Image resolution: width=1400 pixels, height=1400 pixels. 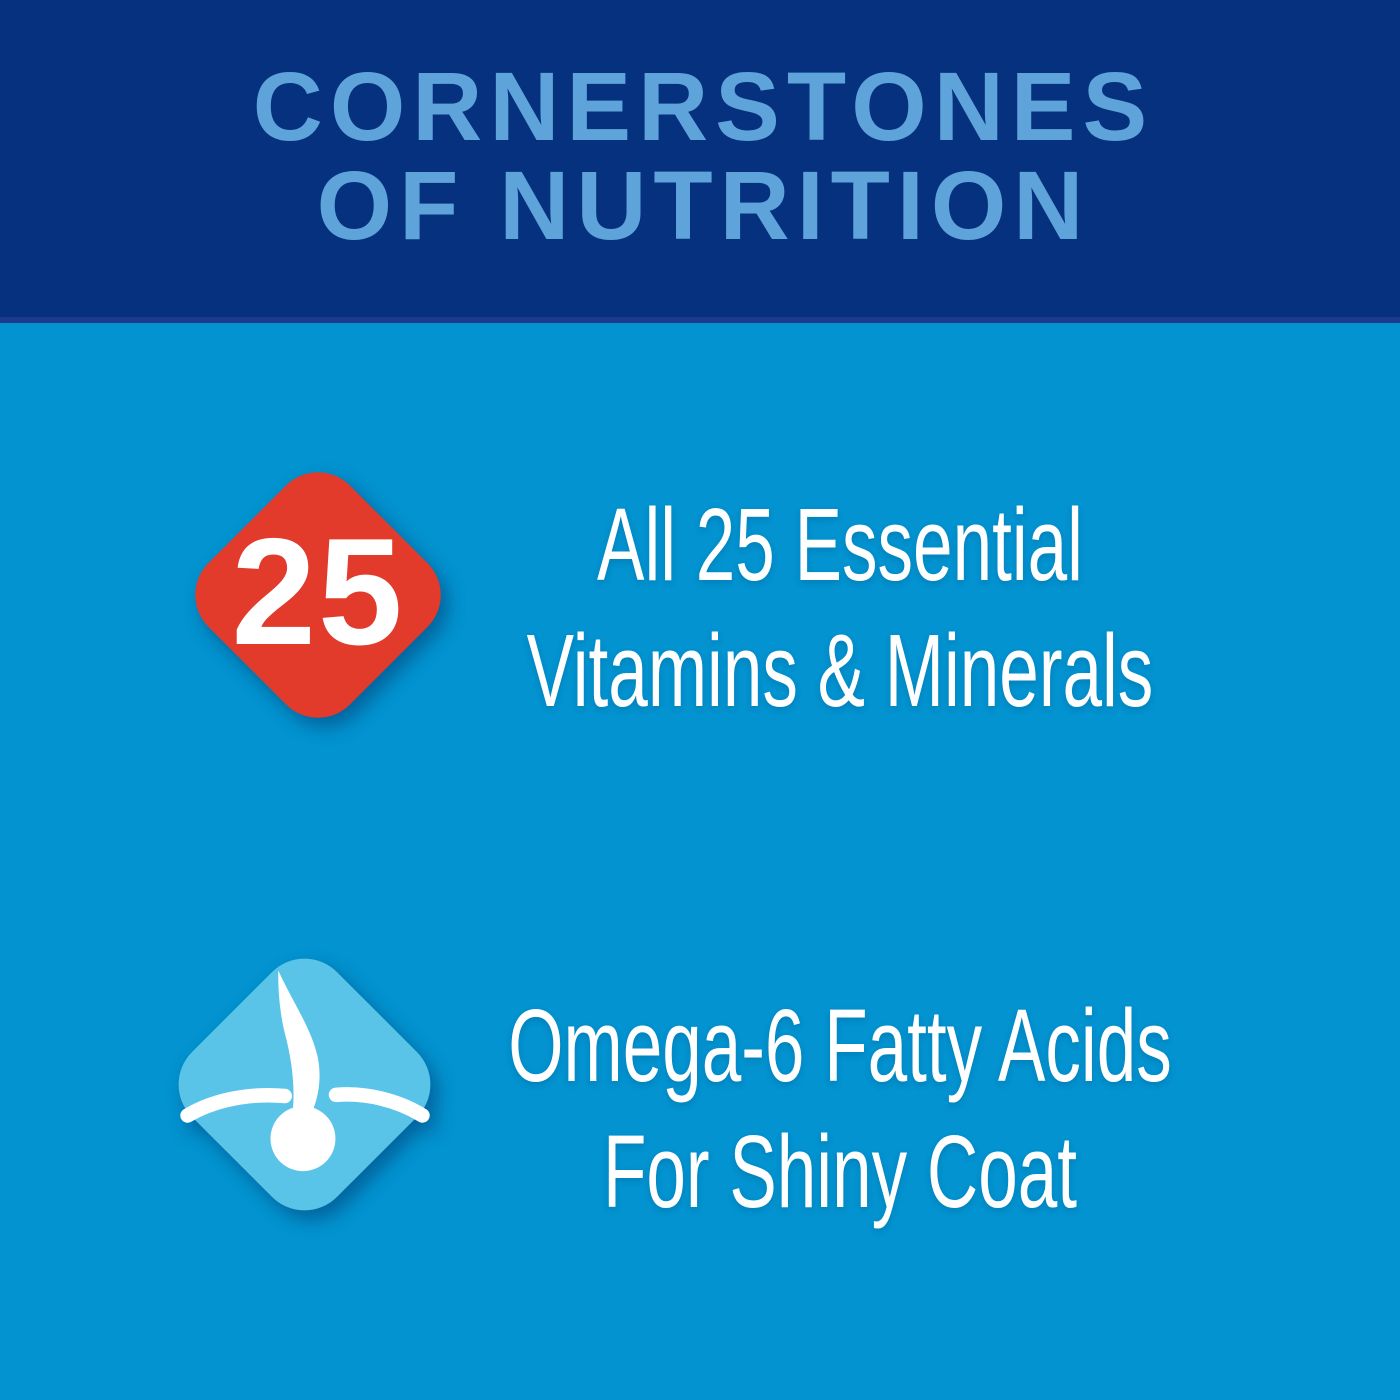 I want to click on feature-vitamins-text: All 25 Essential Vitamins & Minerals, so click(x=840, y=608).